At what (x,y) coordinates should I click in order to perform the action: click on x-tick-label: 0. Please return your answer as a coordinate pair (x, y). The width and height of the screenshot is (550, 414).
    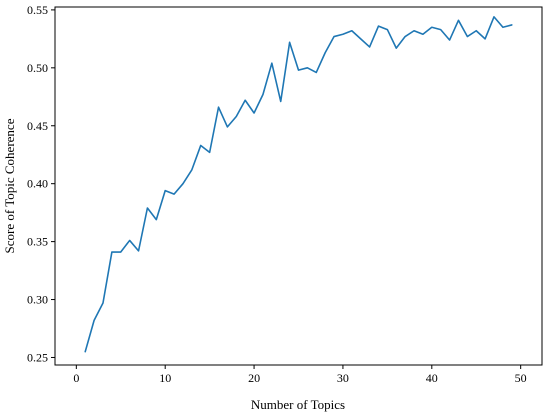
    Looking at the image, I should click on (76, 378).